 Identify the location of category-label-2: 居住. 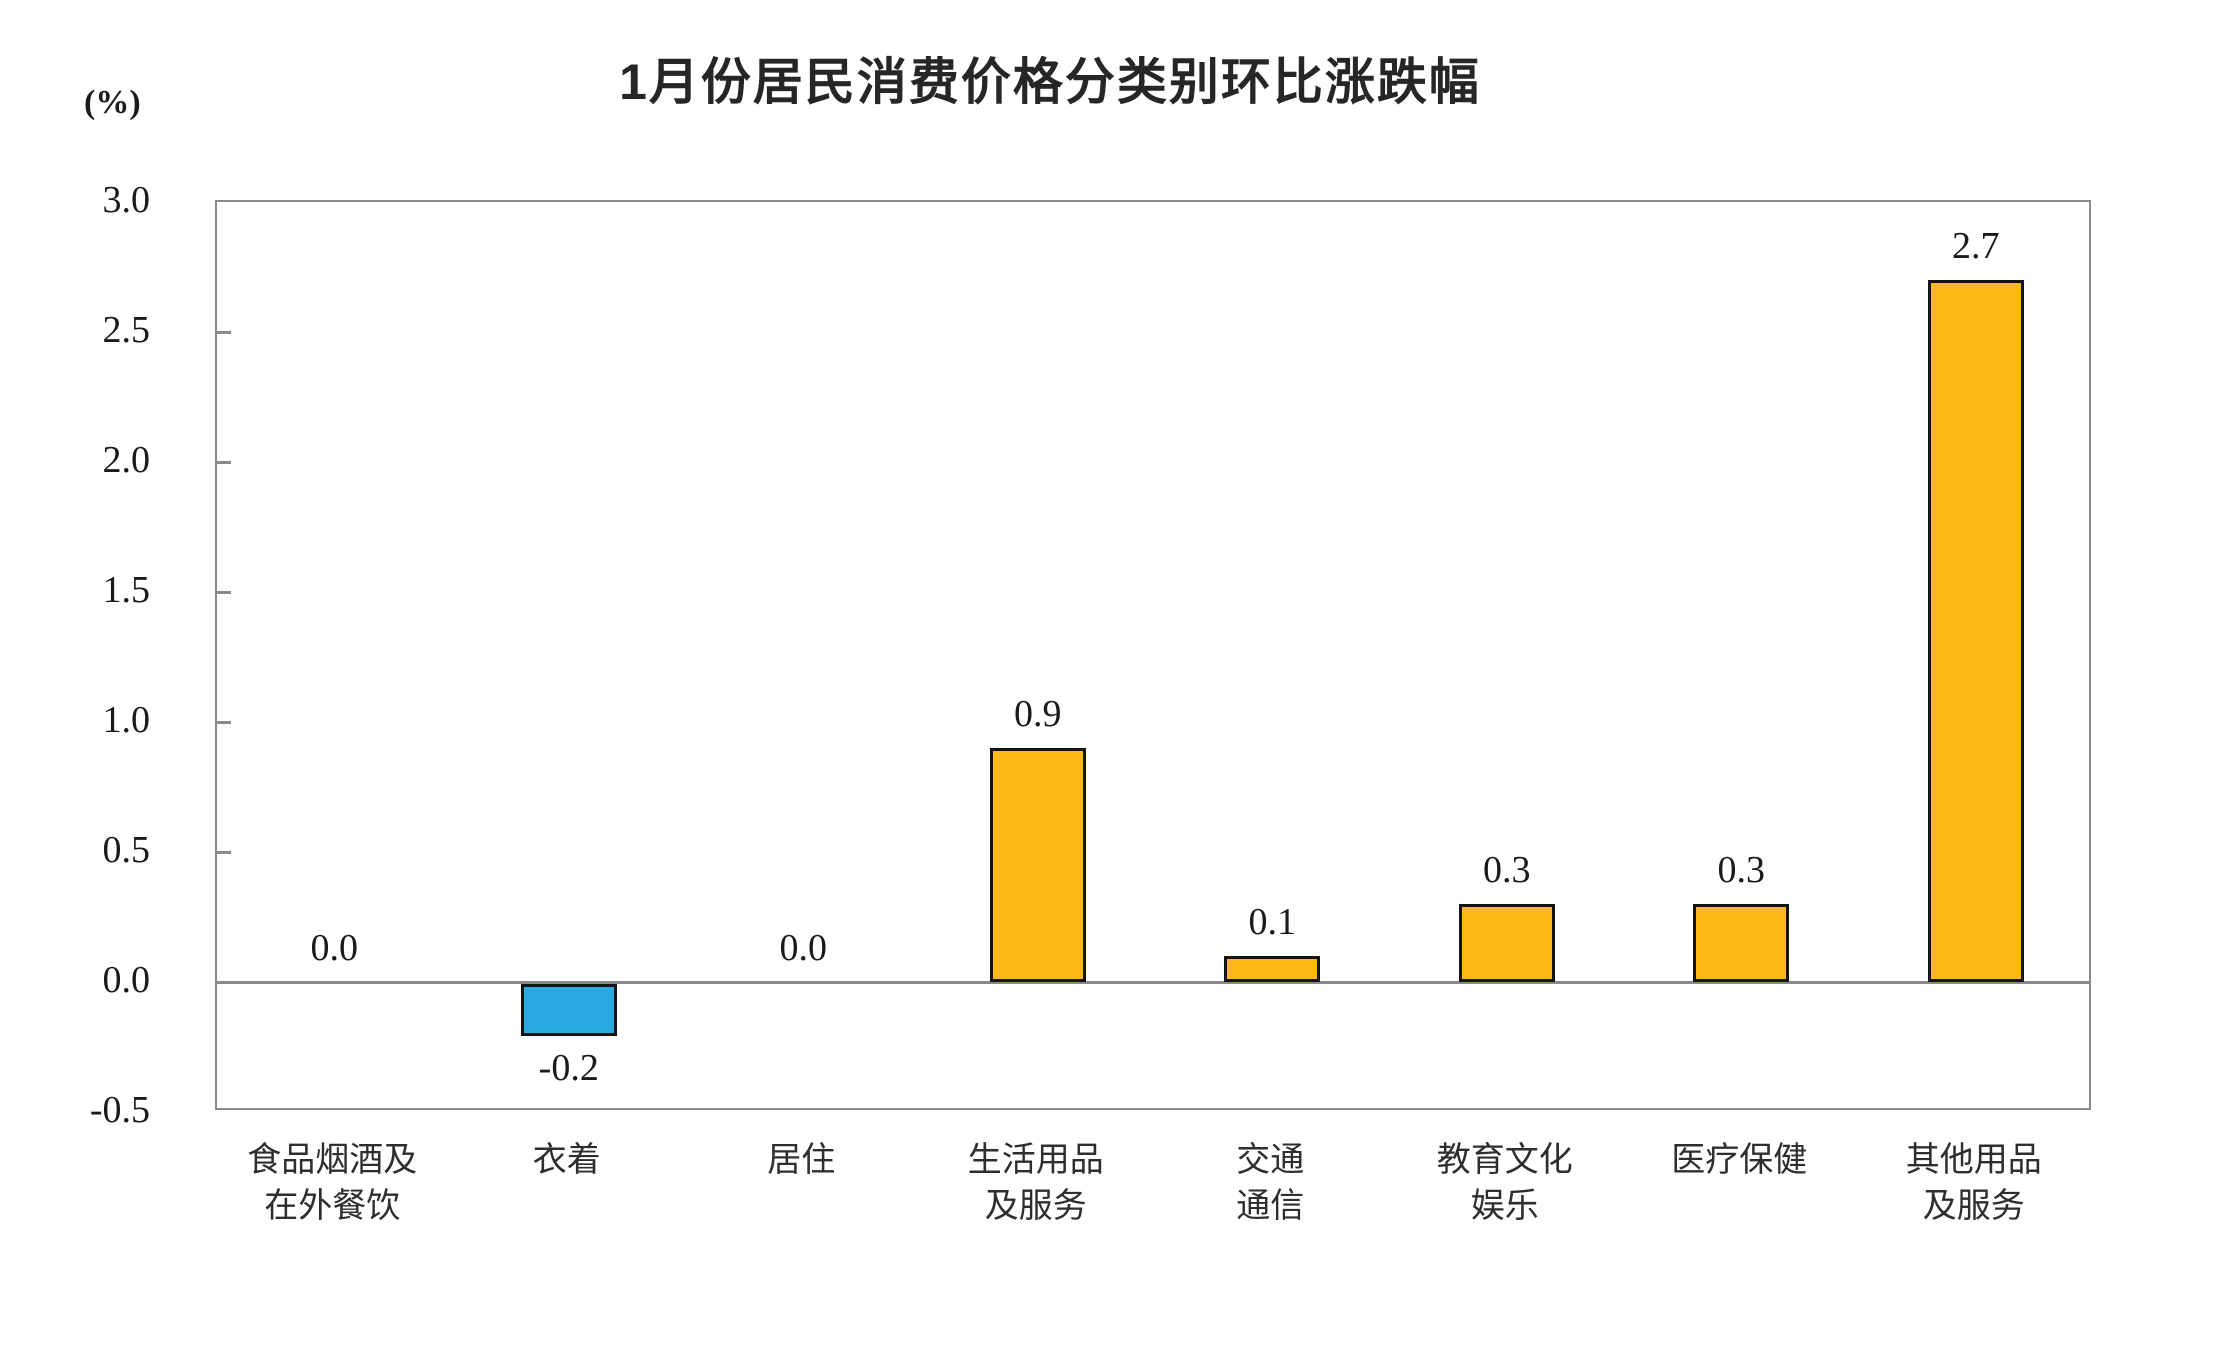
(801, 1160).